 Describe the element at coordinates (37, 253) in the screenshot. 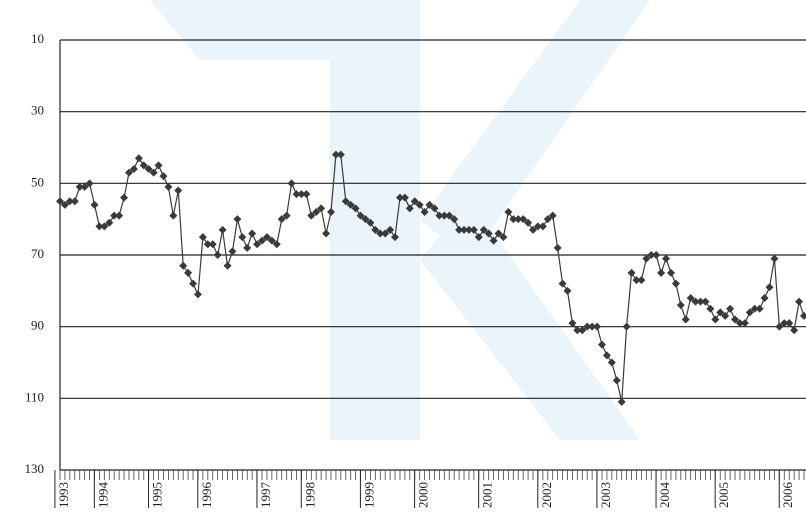

I see `y-tick-label: 70` at that location.